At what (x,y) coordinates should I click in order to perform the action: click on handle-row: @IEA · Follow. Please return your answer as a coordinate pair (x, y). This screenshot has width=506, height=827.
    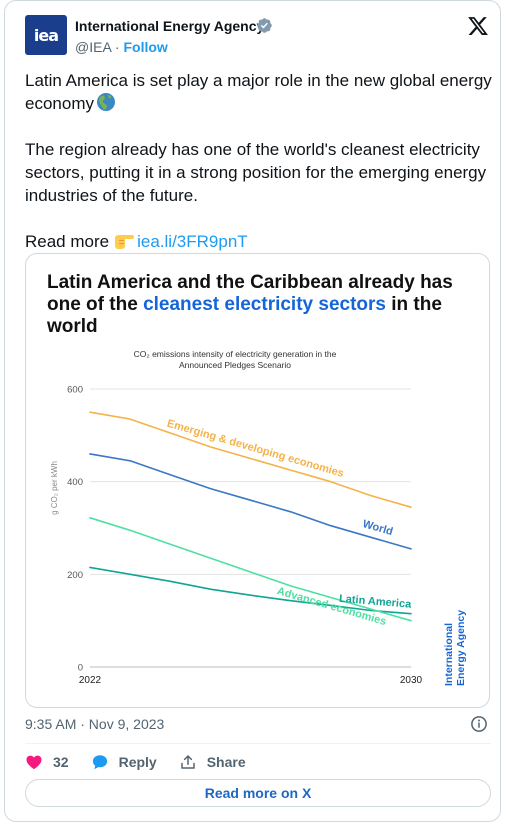
    Looking at the image, I should click on (121, 47).